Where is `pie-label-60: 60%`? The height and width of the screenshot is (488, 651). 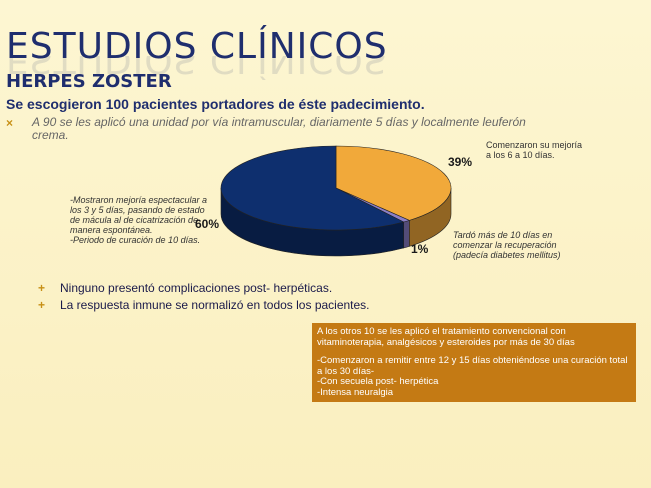 pie-label-60: 60% is located at coordinates (207, 224).